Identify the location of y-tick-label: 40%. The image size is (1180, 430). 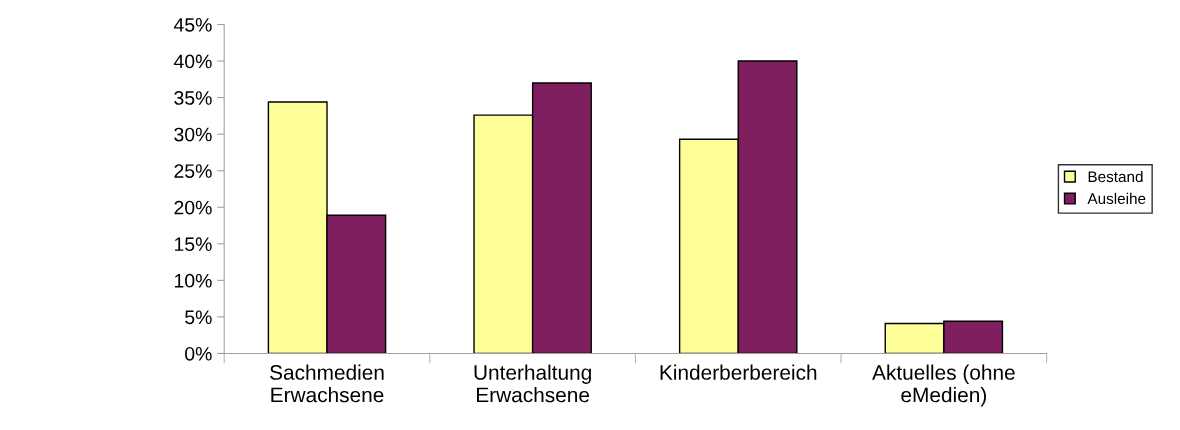
(192, 61).